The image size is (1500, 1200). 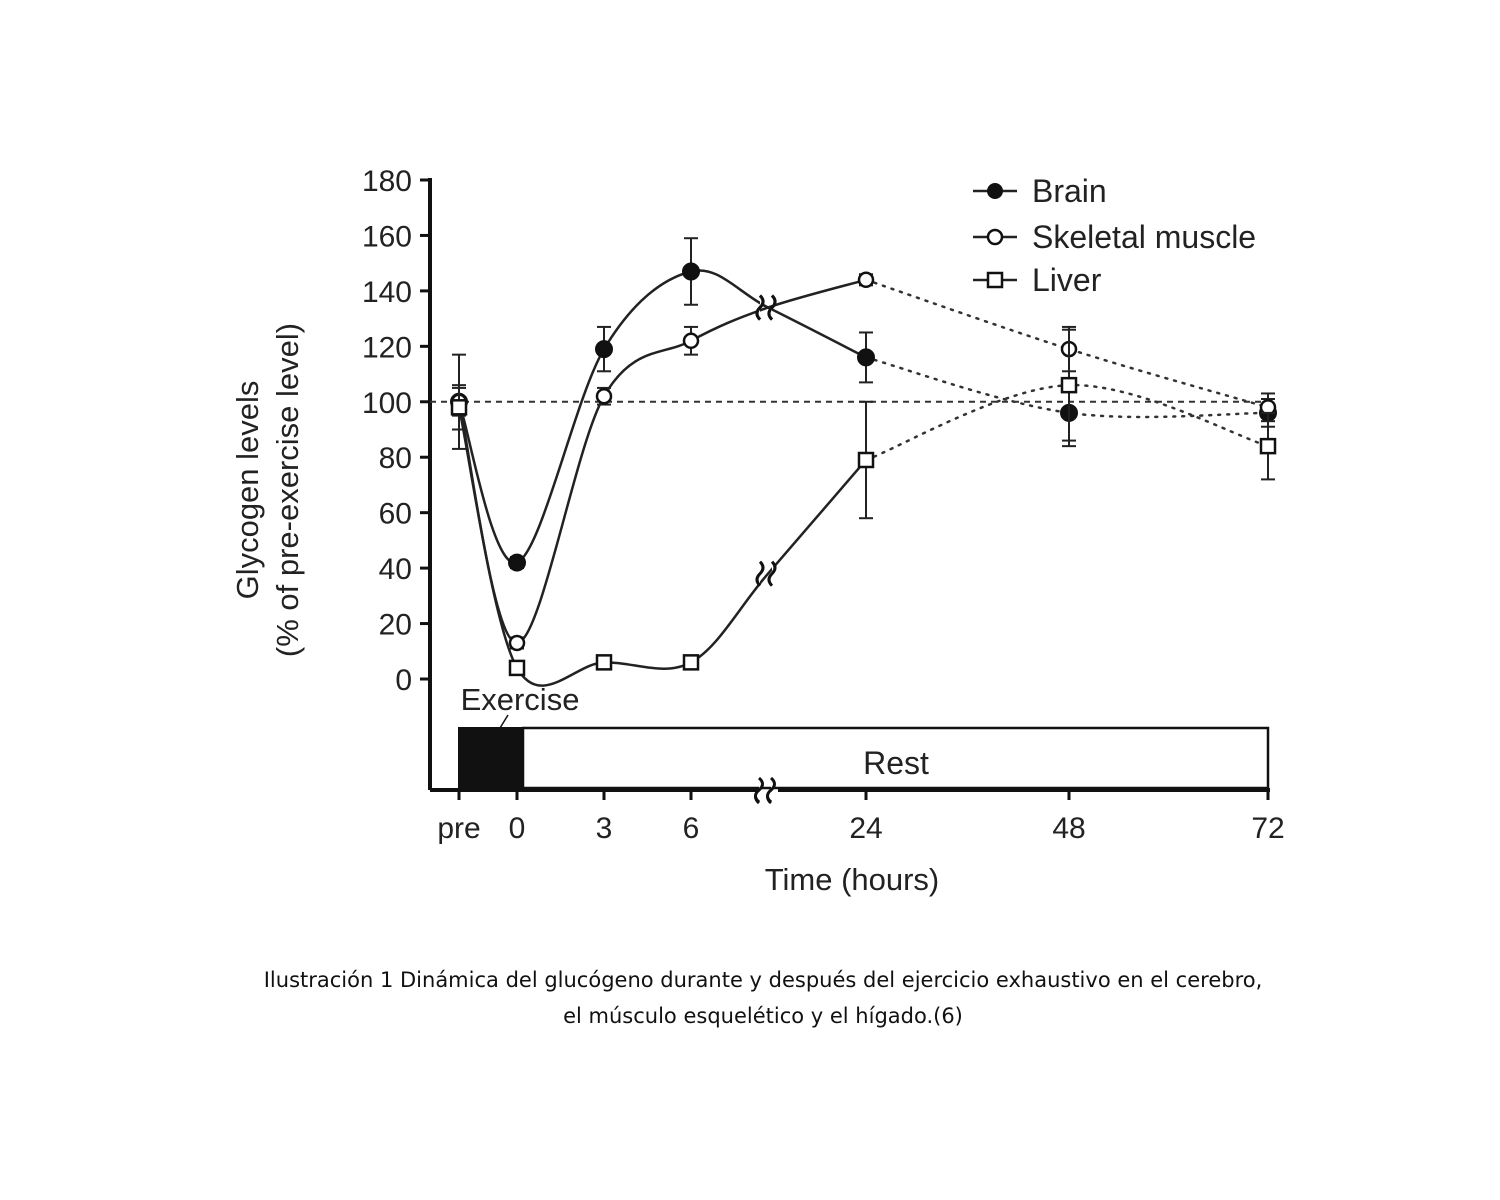 What do you see at coordinates (395, 625) in the screenshot?
I see `y-tick-label: 20` at bounding box center [395, 625].